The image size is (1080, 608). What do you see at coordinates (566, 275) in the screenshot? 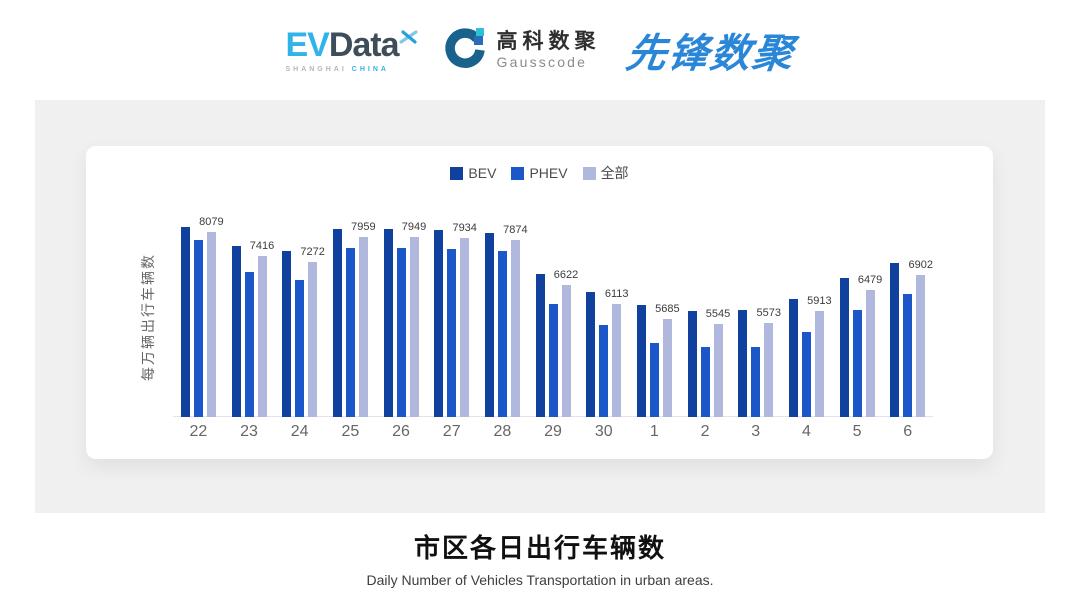
I see `value-label: 6622` at bounding box center [566, 275].